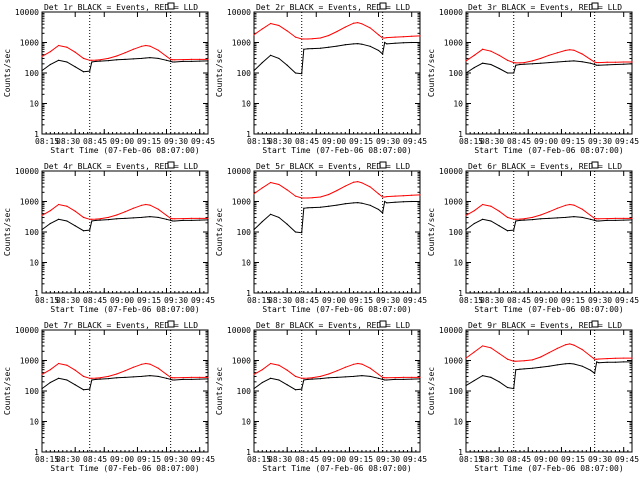 This screenshot has height=480, width=640. What do you see at coordinates (125, 391) in the screenshot?
I see `plot-frame` at bounding box center [125, 391].